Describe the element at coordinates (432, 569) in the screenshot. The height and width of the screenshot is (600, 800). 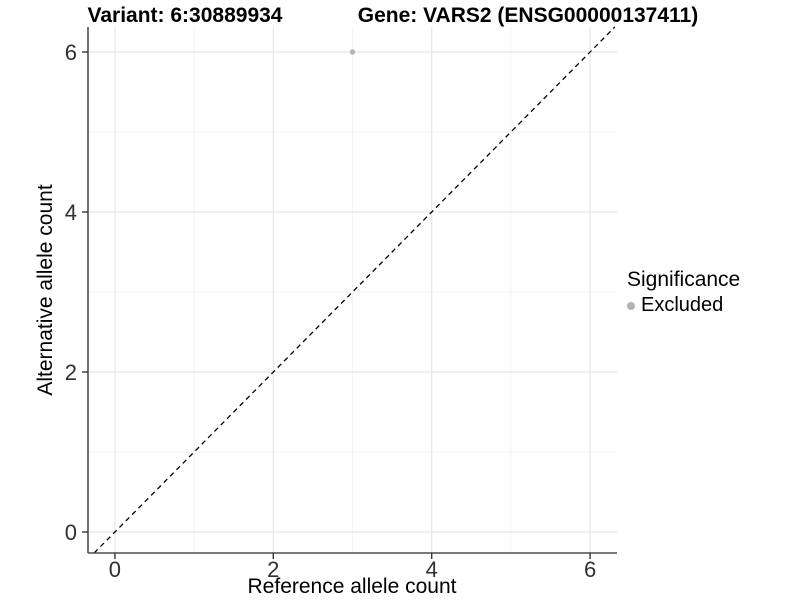
I see `x-tick-label: 4` at that location.